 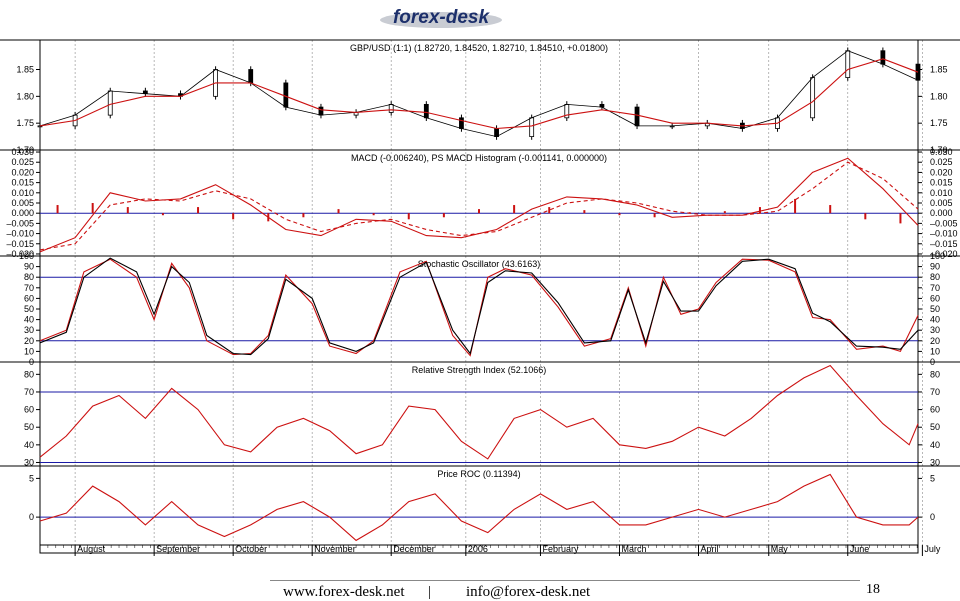 What do you see at coordinates (935, 341) in the screenshot?
I see `y-tick-label-right: 20` at bounding box center [935, 341].